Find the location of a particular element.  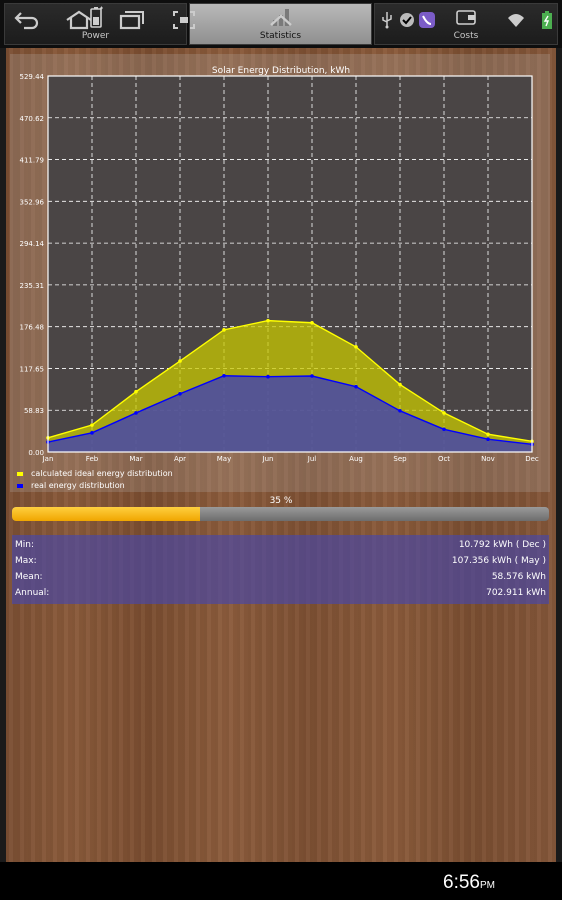

stat-key: Min: is located at coordinates (25, 545).